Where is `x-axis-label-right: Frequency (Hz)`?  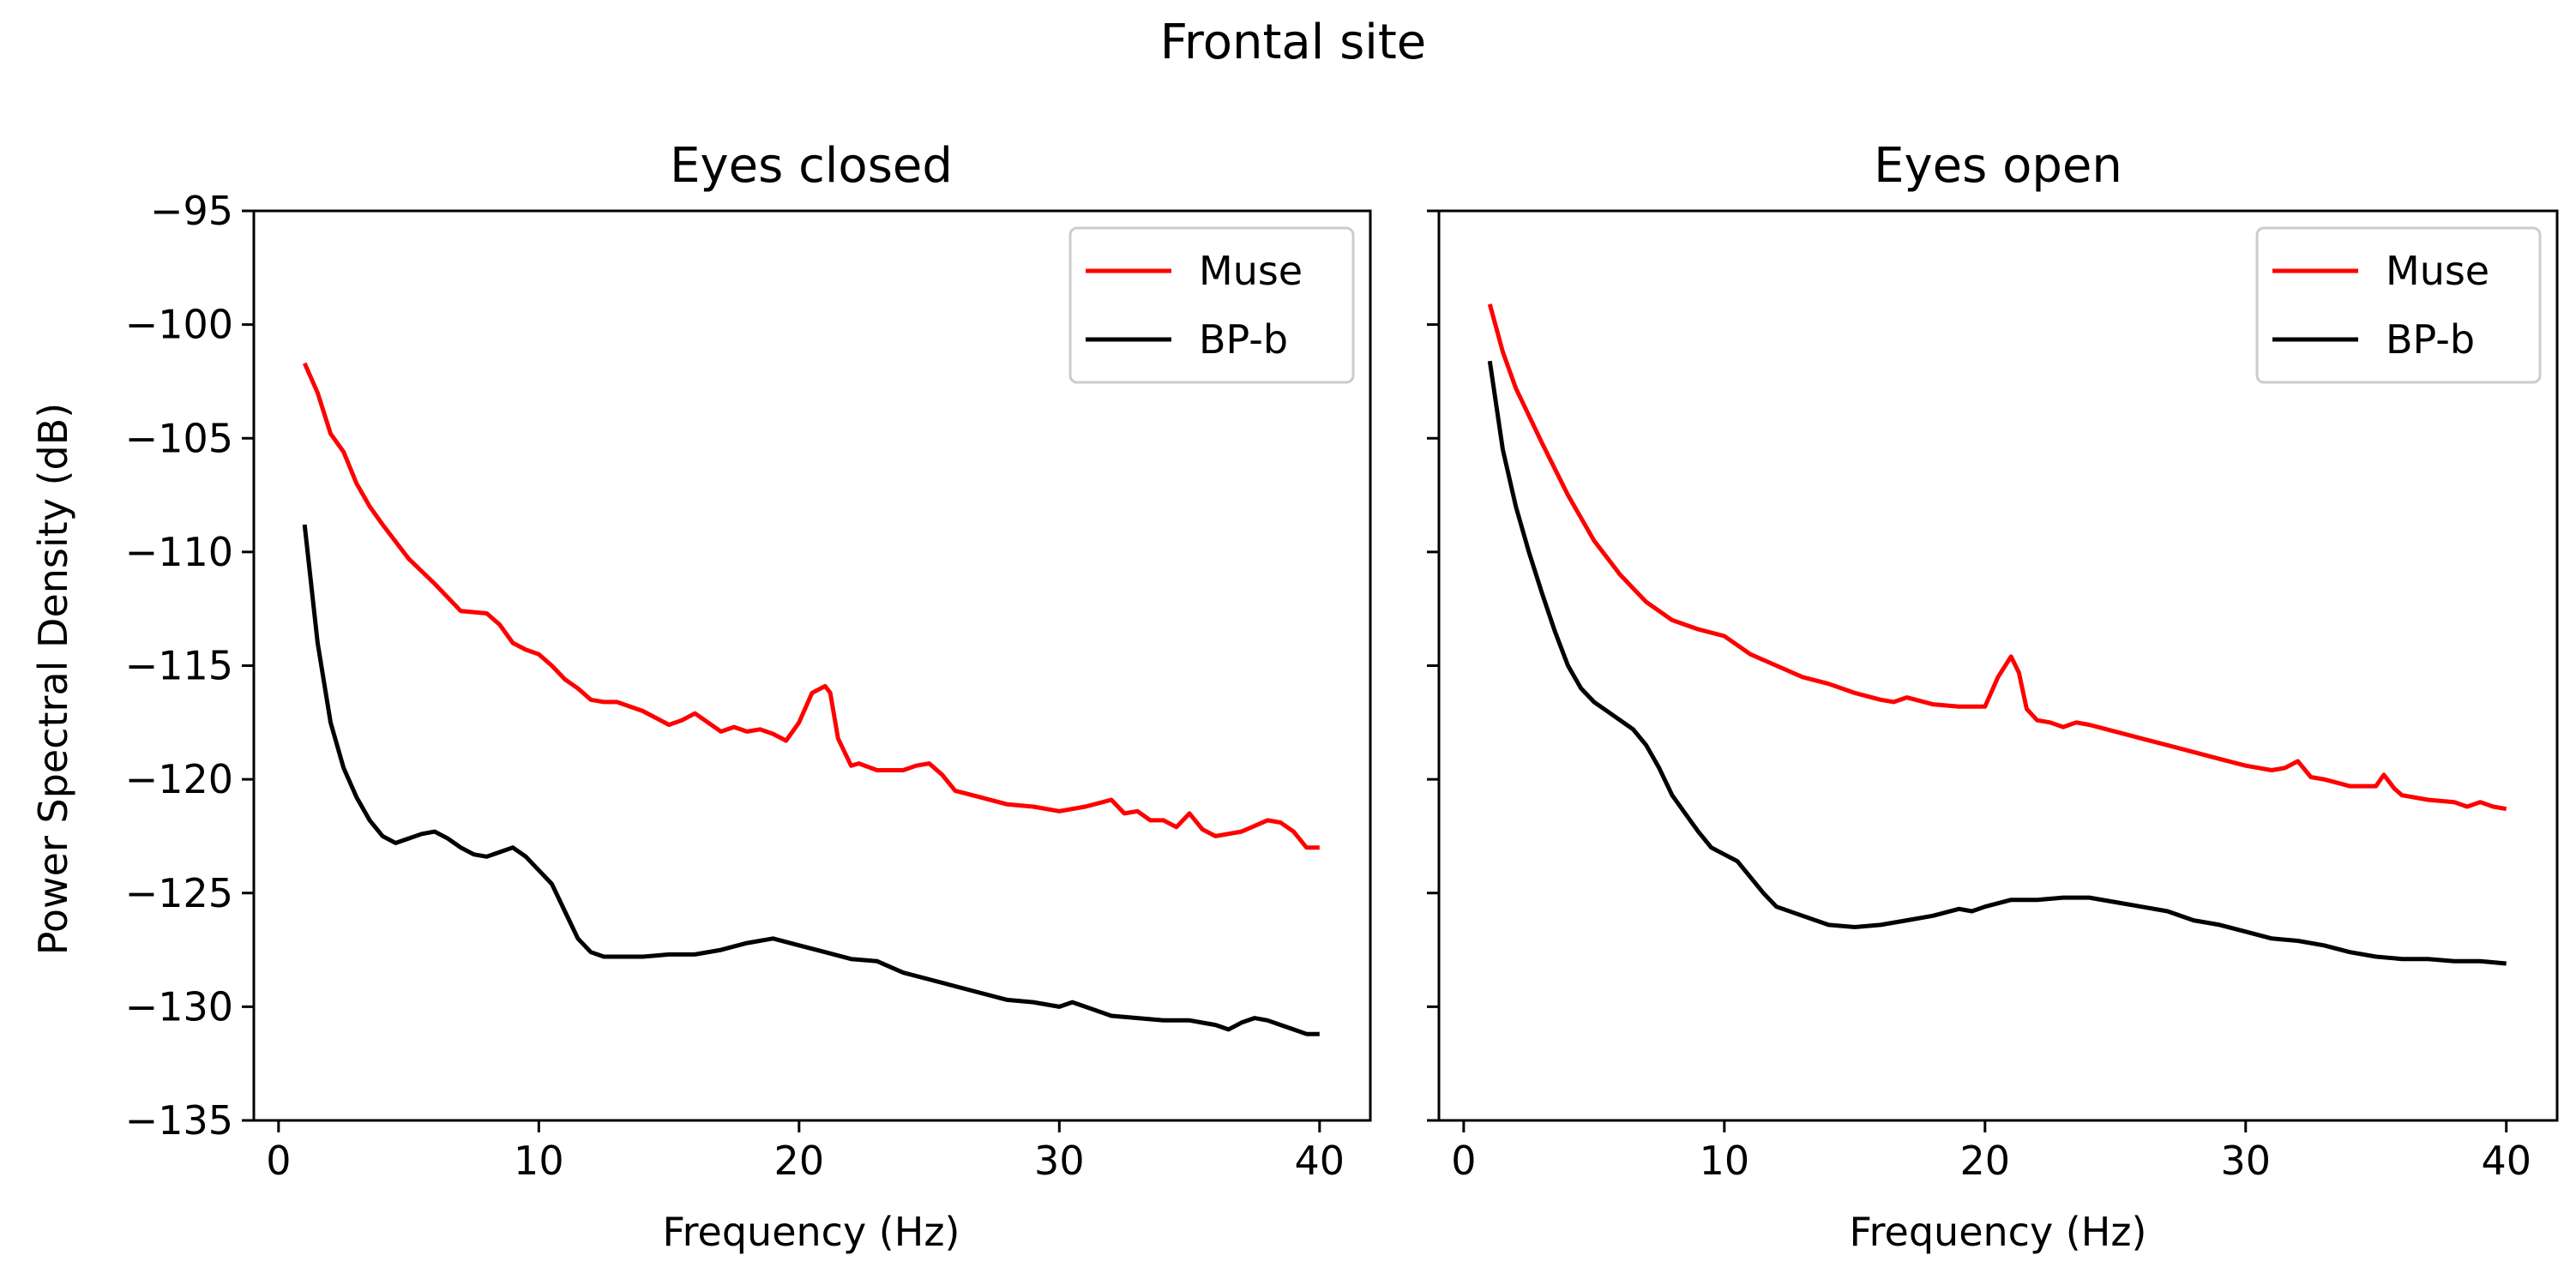 x-axis-label-right: Frequency (Hz) is located at coordinates (1999, 1232).